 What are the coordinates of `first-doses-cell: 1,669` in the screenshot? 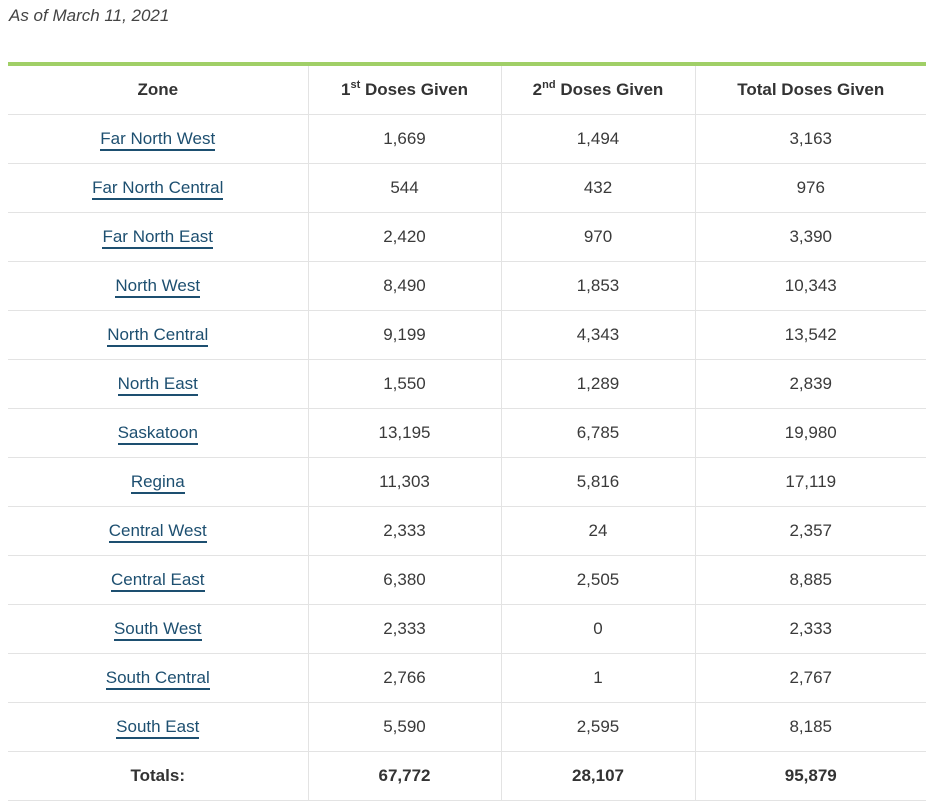 It's located at (404, 139).